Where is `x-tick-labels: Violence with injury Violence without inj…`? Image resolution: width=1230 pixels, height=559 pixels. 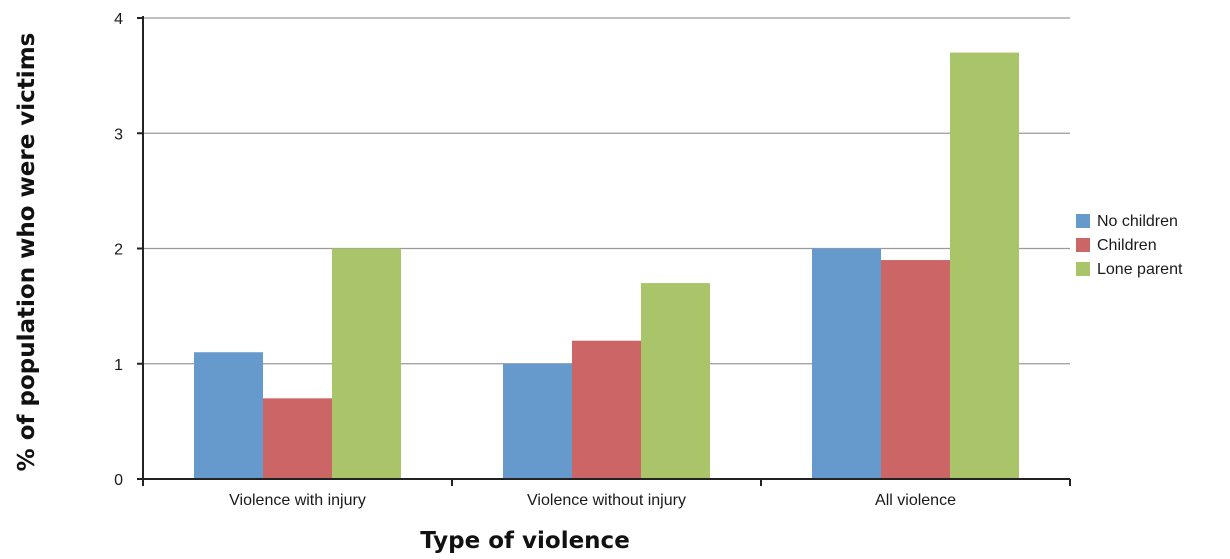 x-tick-labels: Violence with injury Violence without inj… is located at coordinates (592, 500).